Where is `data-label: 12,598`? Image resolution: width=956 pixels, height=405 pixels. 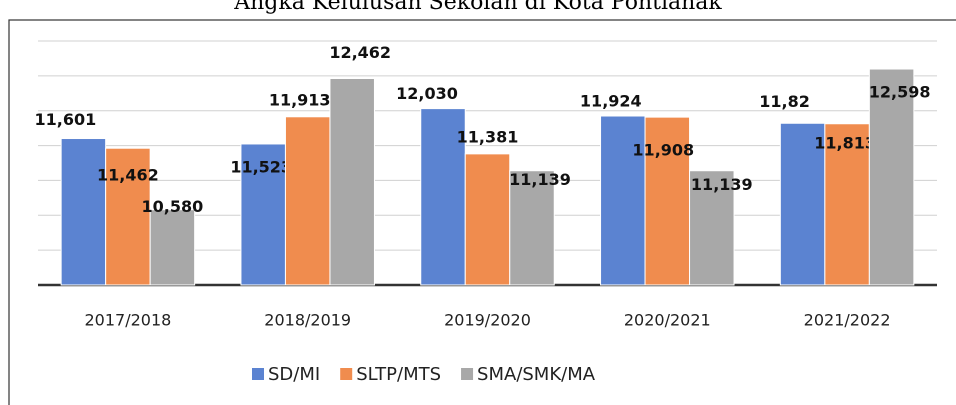
data-label: 12,598 is located at coordinates (900, 92).